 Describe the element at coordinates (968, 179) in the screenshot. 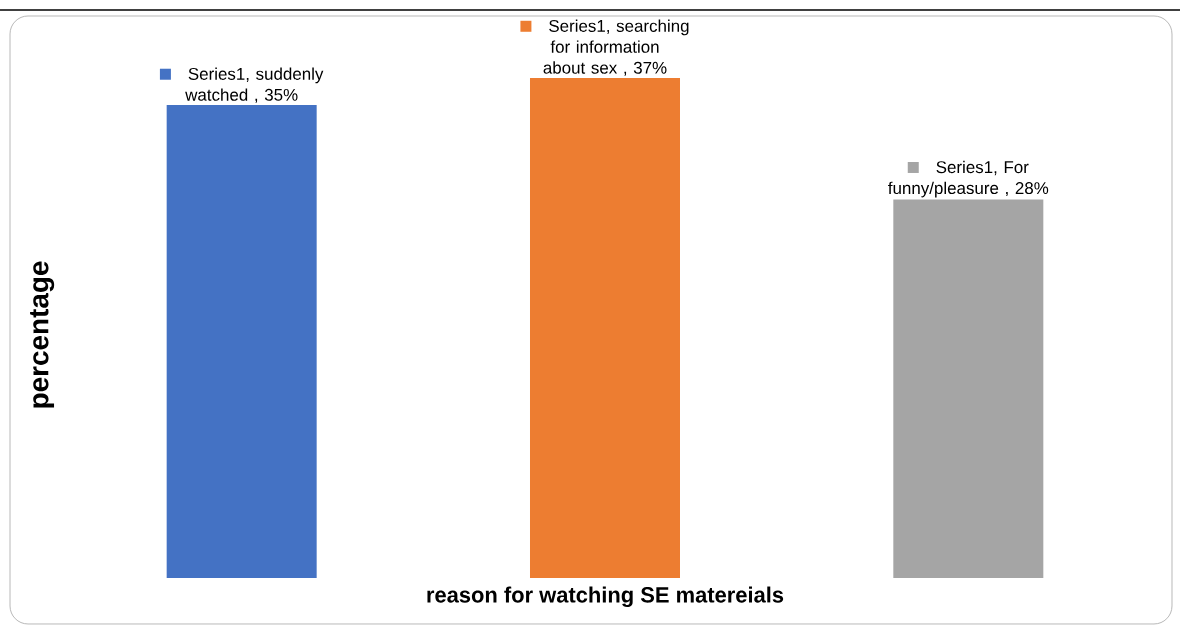

I see `data-label: Series1, For funny/pleasure , 28%` at that location.